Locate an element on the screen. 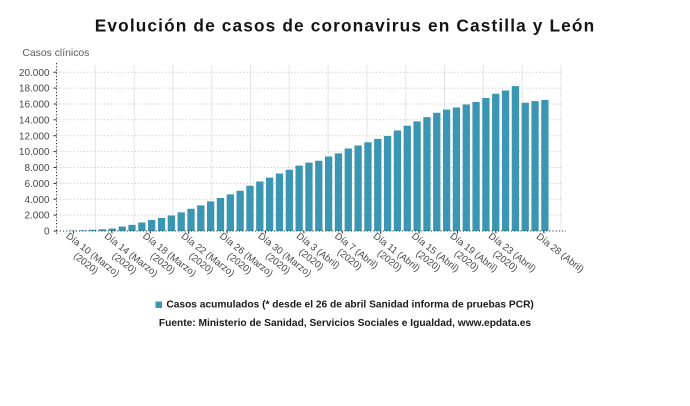 This screenshot has height=406, width=690. svg-text: 6.000 is located at coordinates (36, 184).